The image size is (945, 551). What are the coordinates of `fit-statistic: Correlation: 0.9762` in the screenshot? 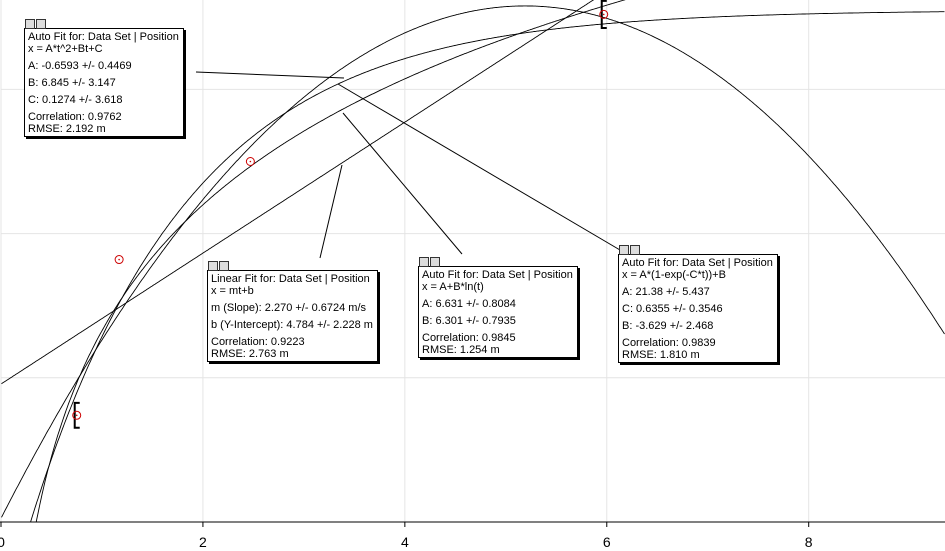 It's located at (75, 117).